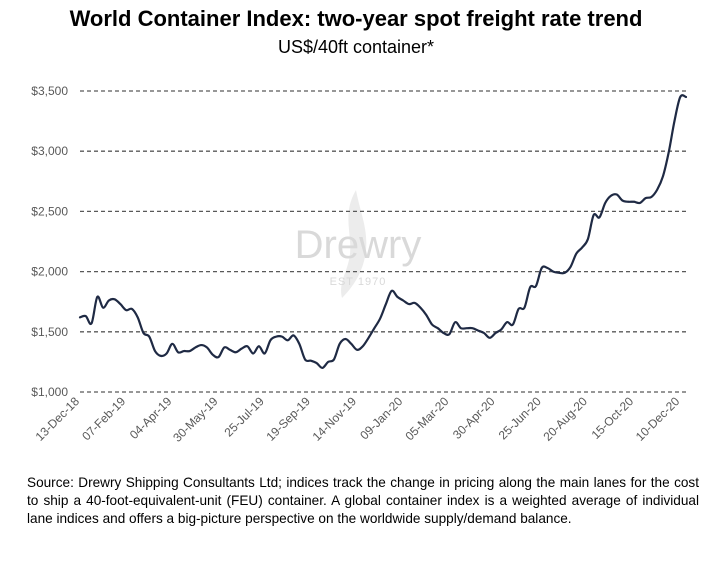  Describe the element at coordinates (49, 392) in the screenshot. I see `y-tick-label: $1,000` at that location.